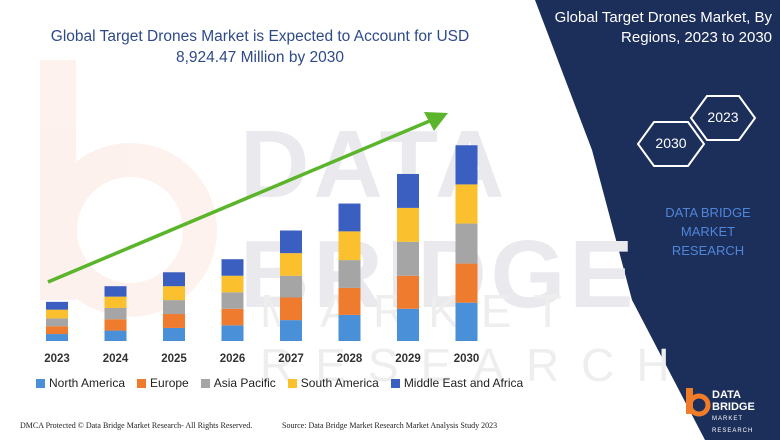 Image resolution: width=780 pixels, height=440 pixels. I want to click on bar-segment-2028-north-america, so click(349, 327).